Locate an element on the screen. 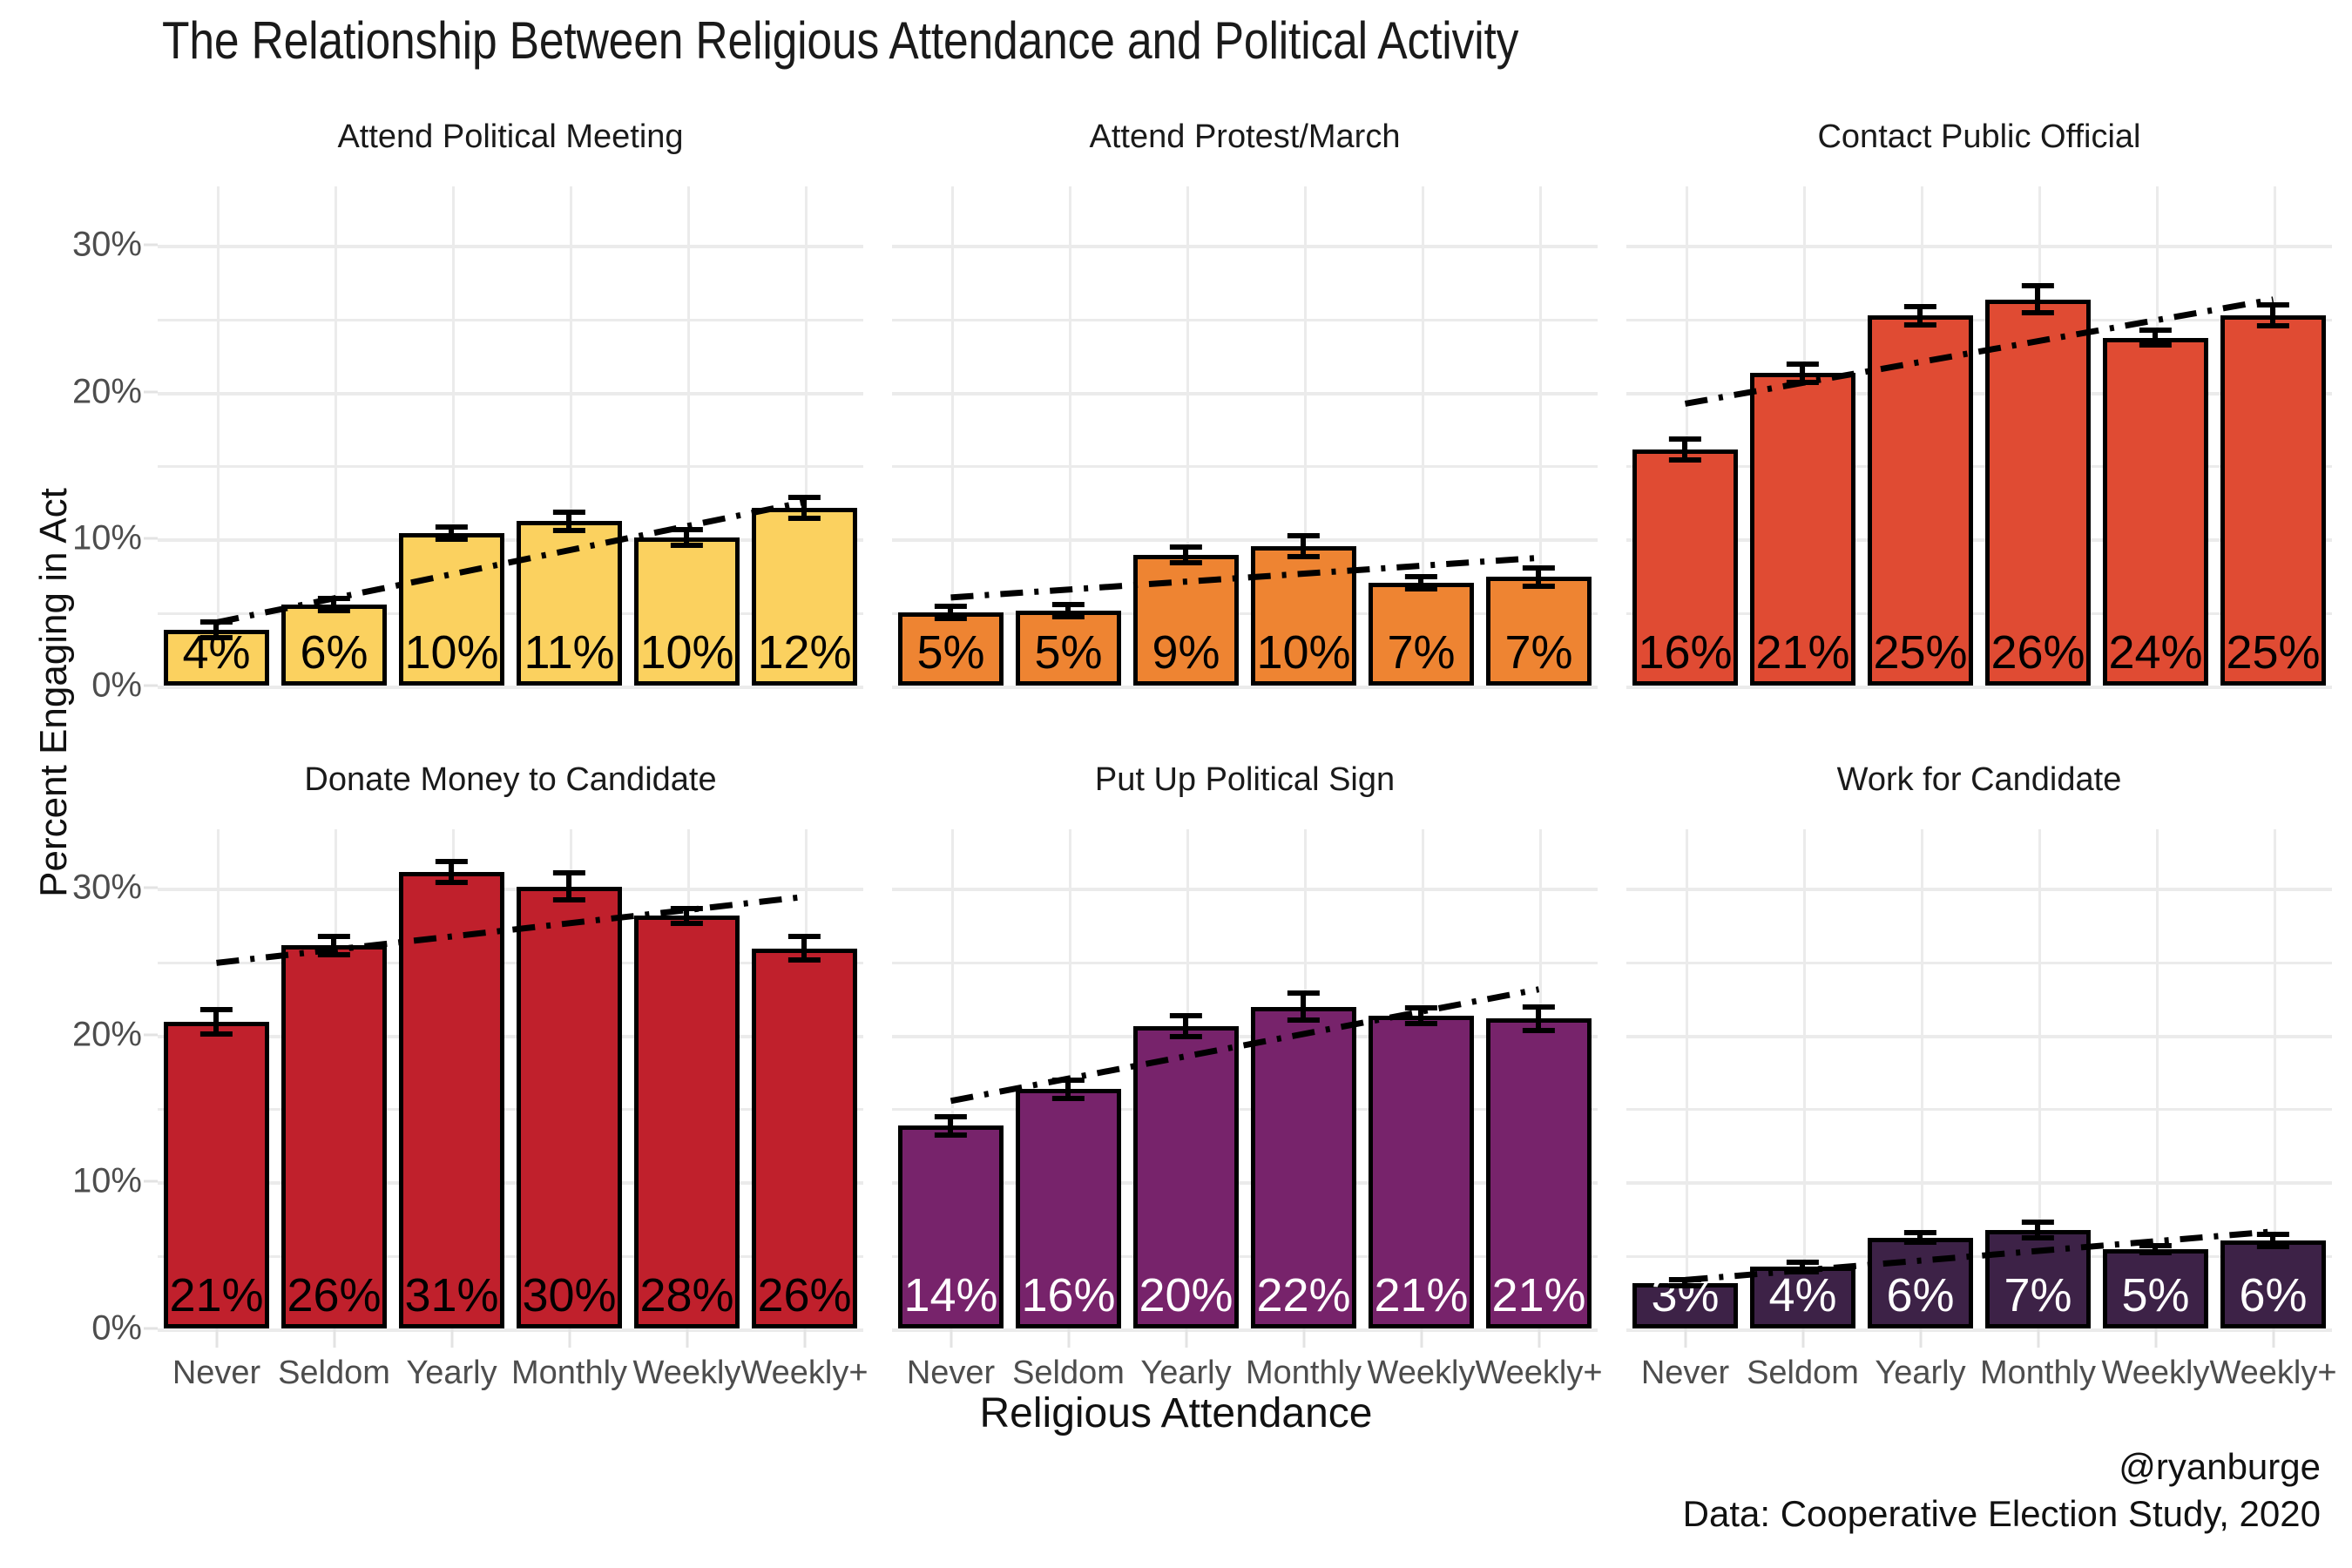 Image resolution: width=2352 pixels, height=1568 pixels. x-axis-title: Religious Attendance is located at coordinates (1176, 1413).